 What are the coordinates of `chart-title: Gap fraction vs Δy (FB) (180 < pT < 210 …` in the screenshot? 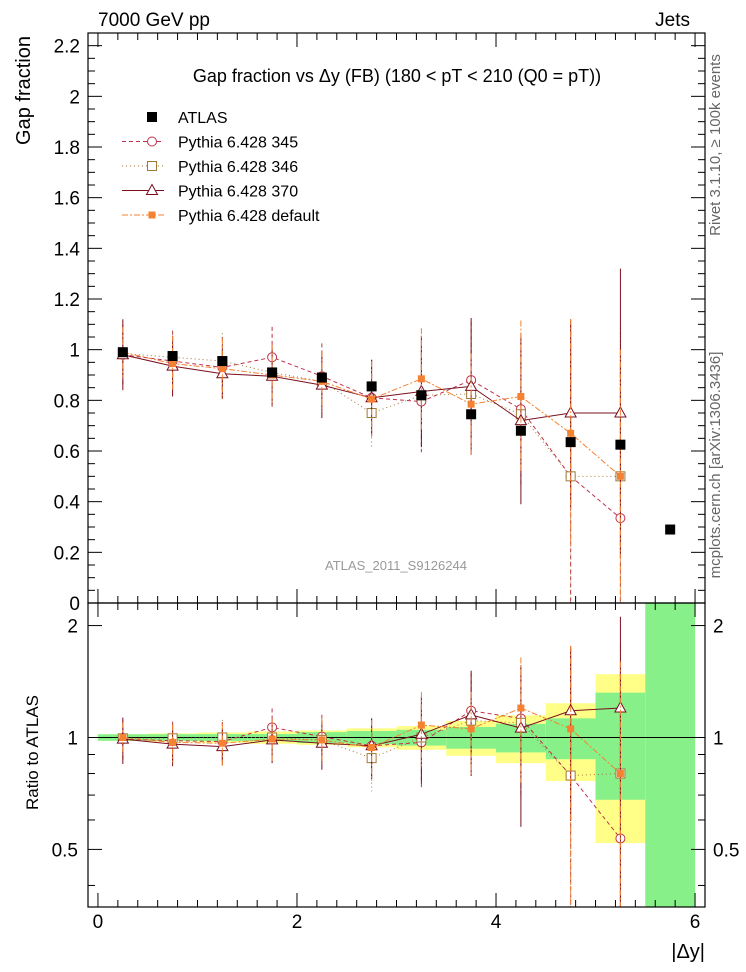 It's located at (397, 76).